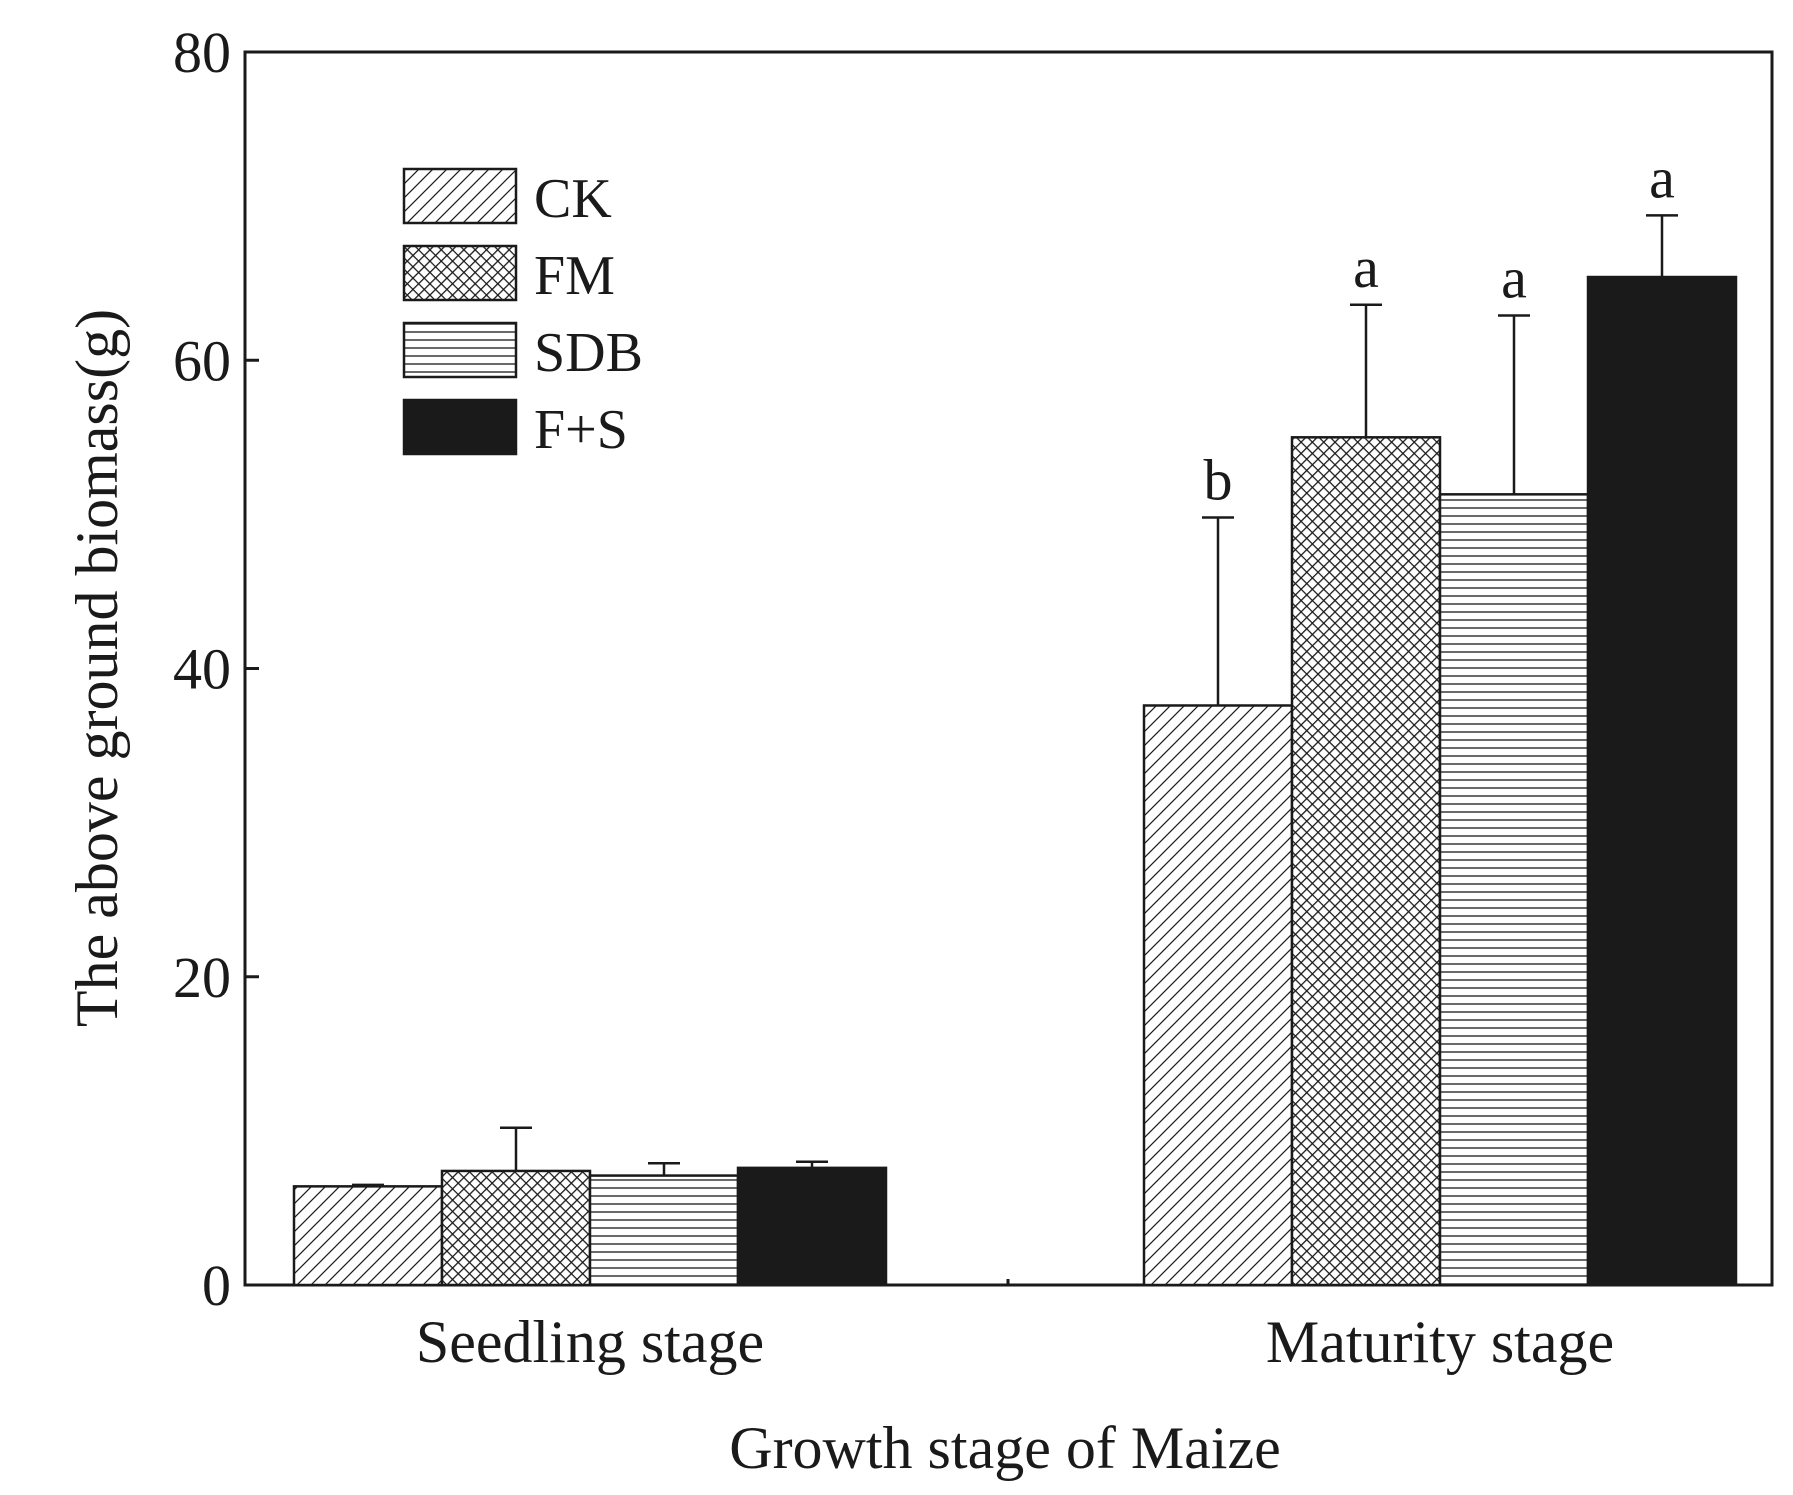  I want to click on legend-label: SDB, so click(588, 353).